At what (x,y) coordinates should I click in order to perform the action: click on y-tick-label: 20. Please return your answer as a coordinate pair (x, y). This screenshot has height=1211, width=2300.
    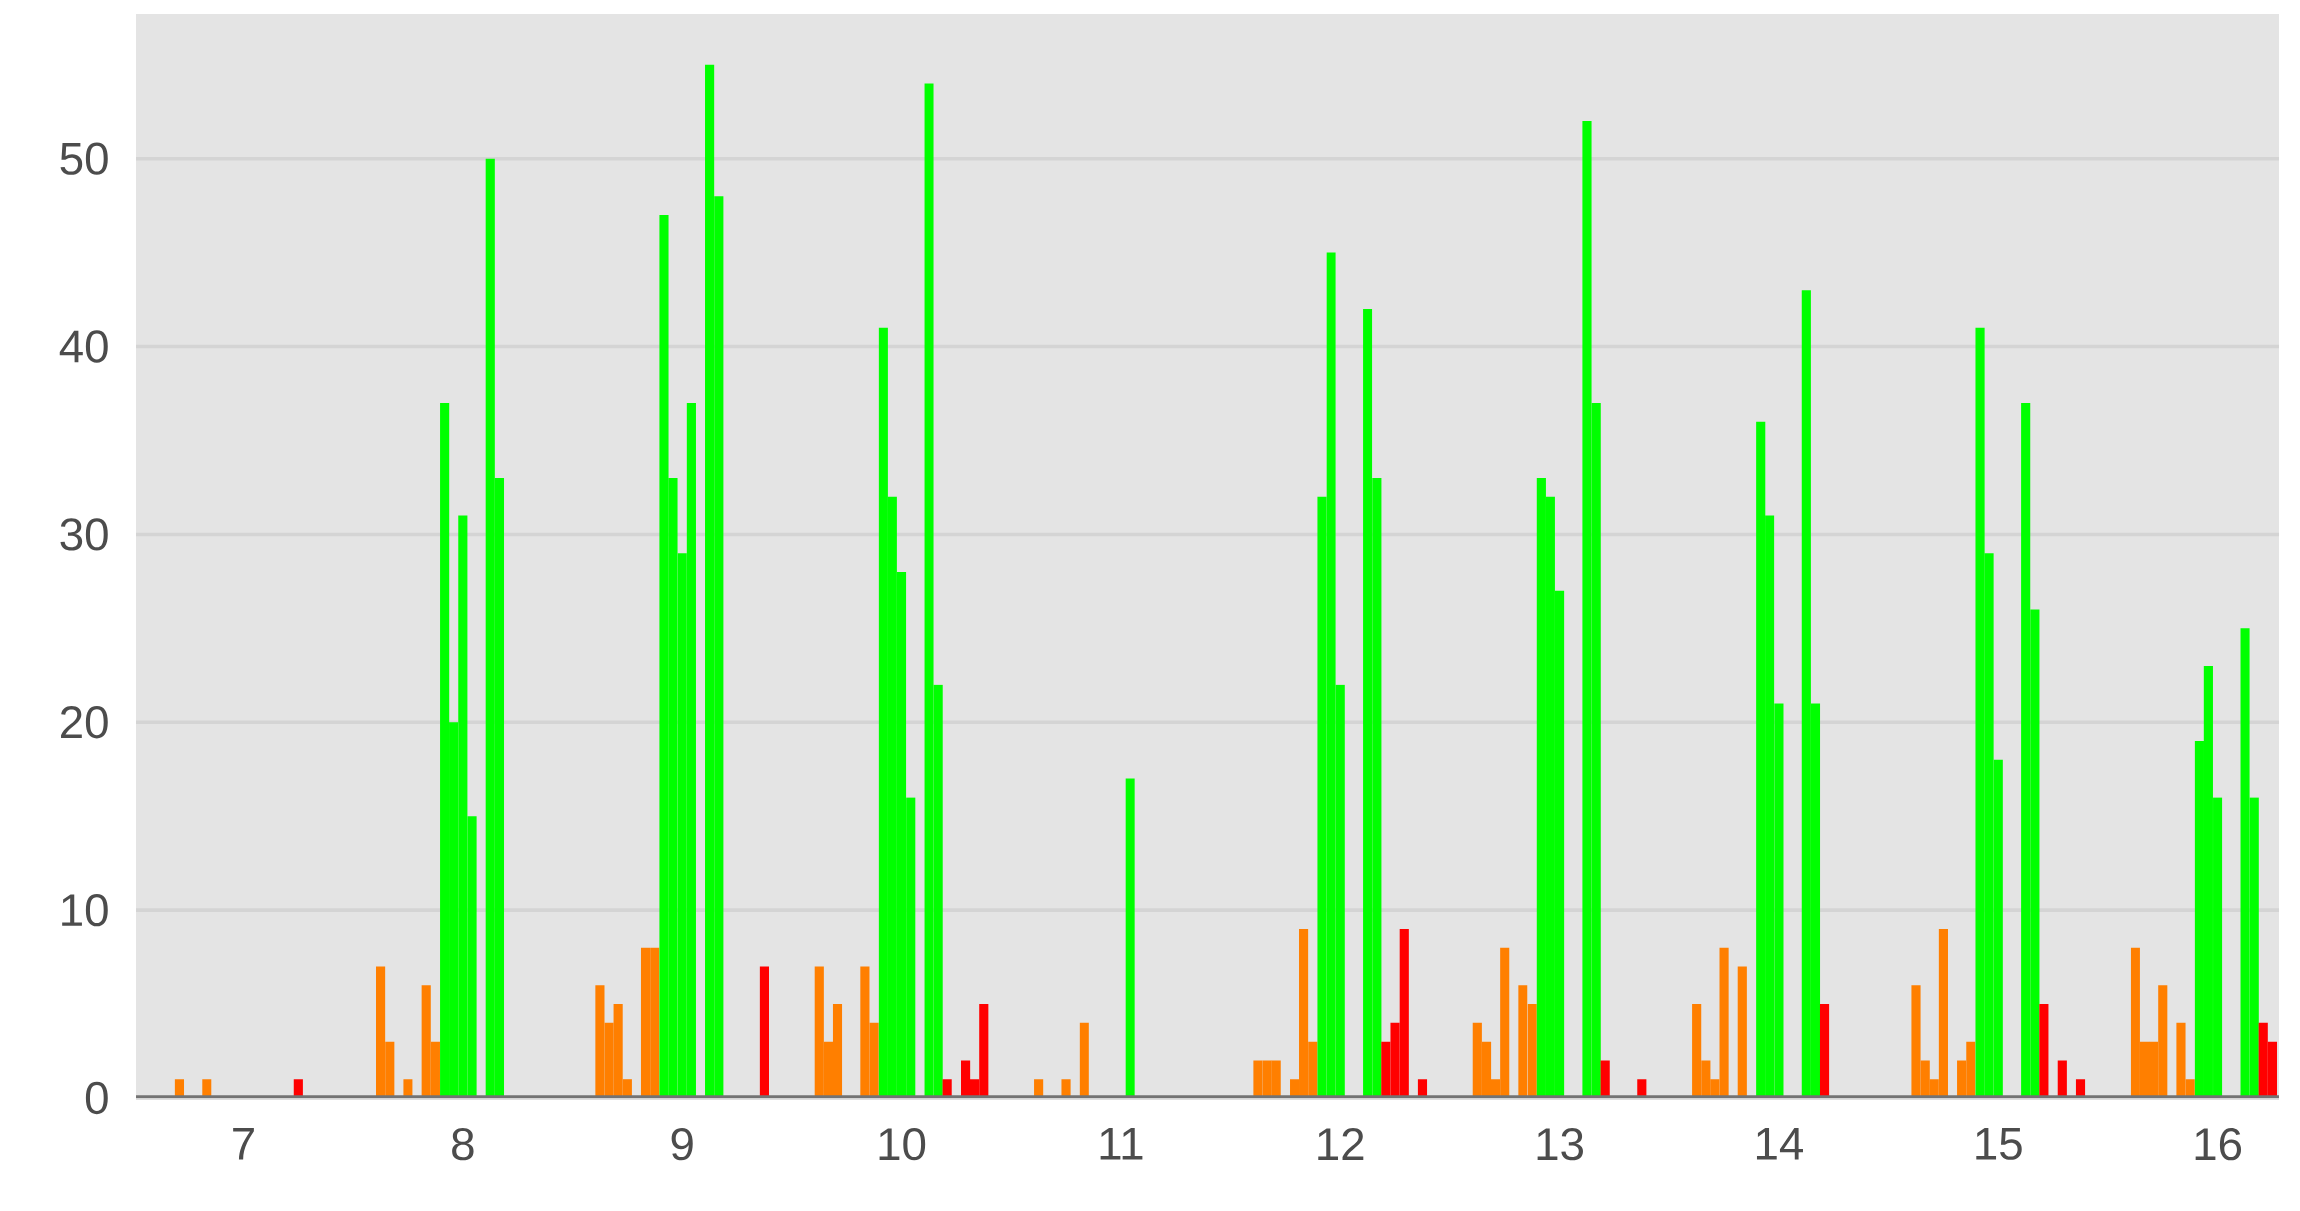
    Looking at the image, I should click on (84, 722).